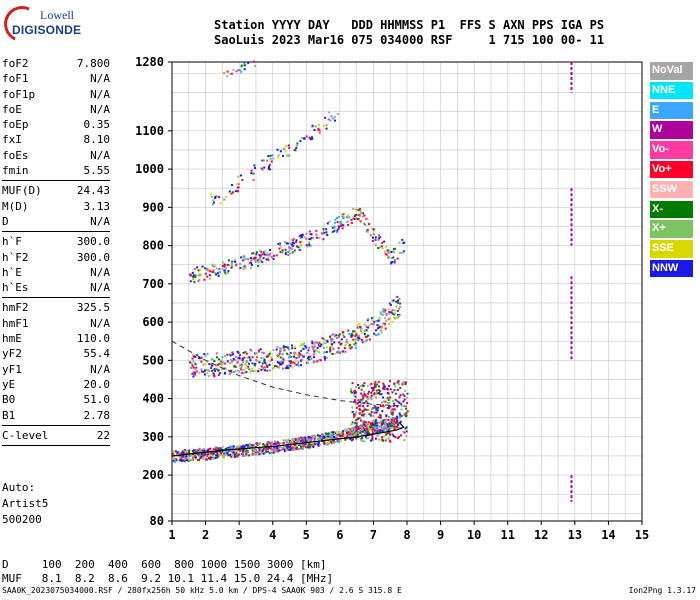 The image size is (700, 600). I want to click on param-name: hmF1, so click(15, 323).